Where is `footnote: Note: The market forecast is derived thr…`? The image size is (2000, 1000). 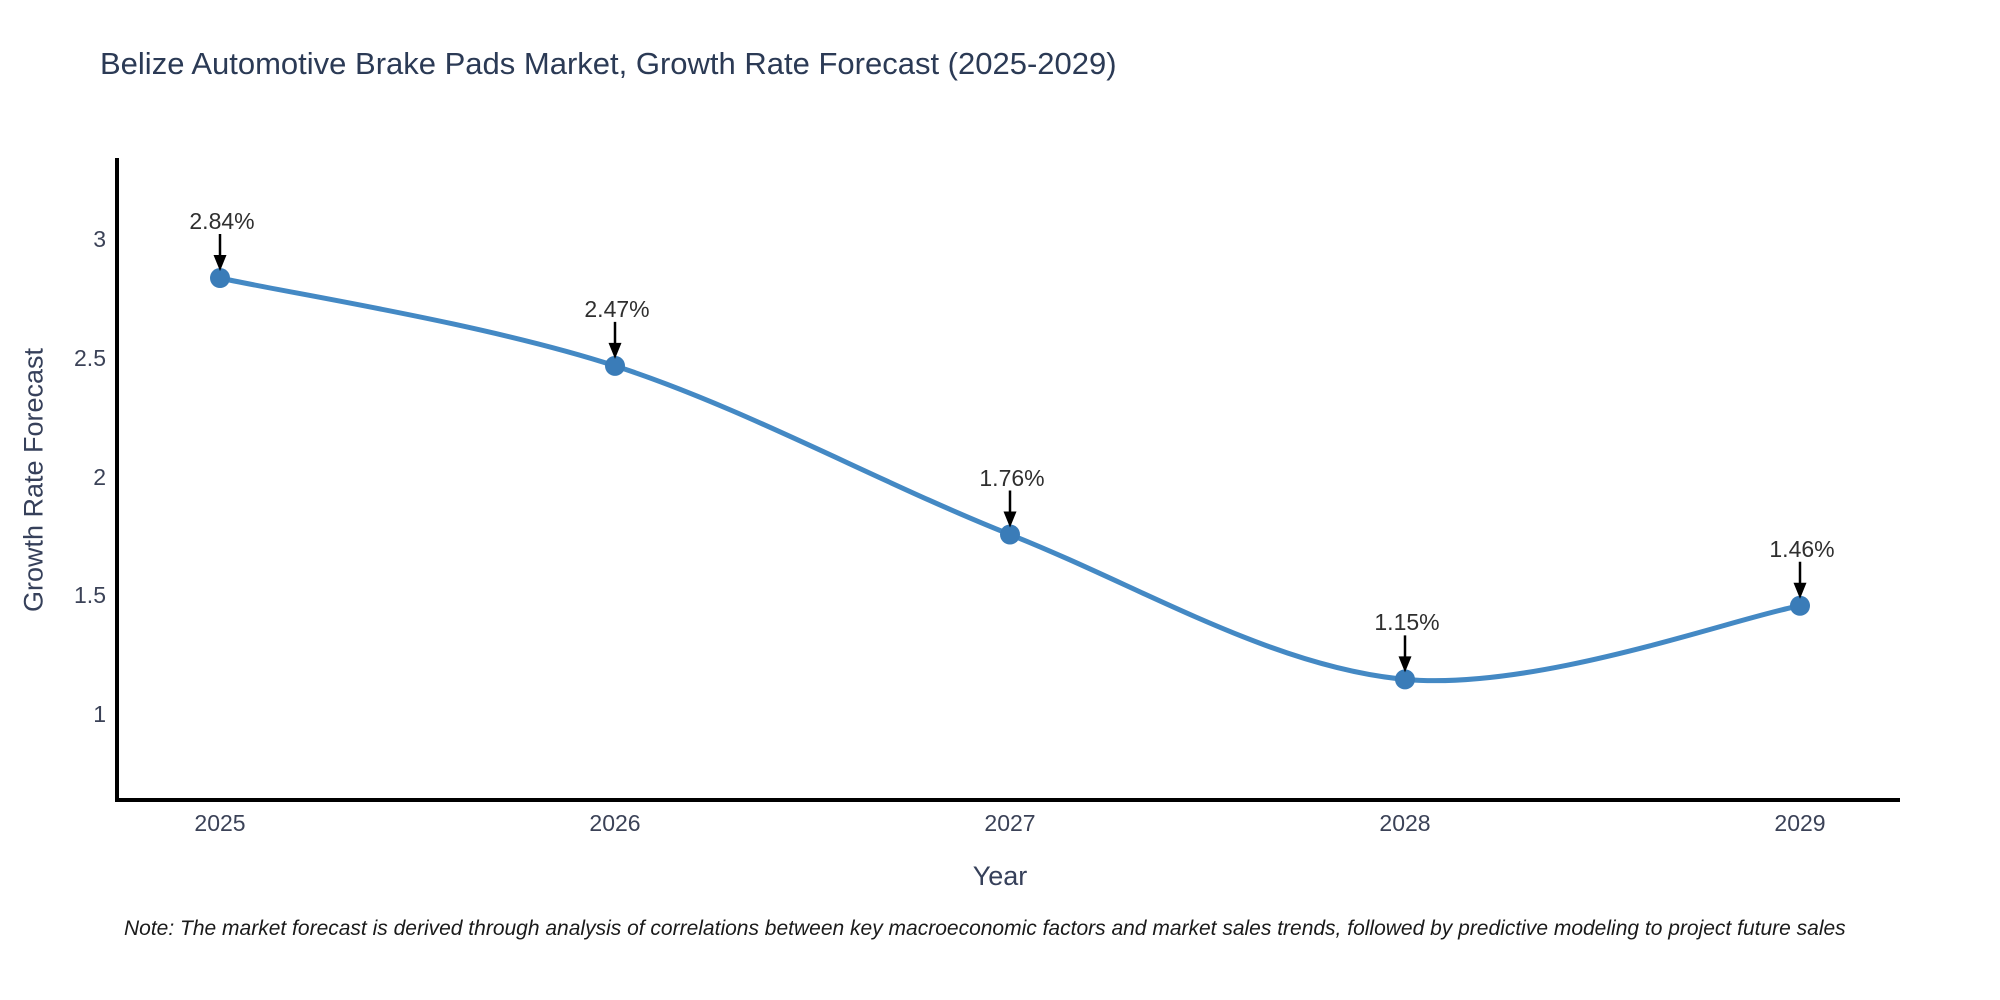 footnote: Note: The market forecast is derived thr… is located at coordinates (985, 928).